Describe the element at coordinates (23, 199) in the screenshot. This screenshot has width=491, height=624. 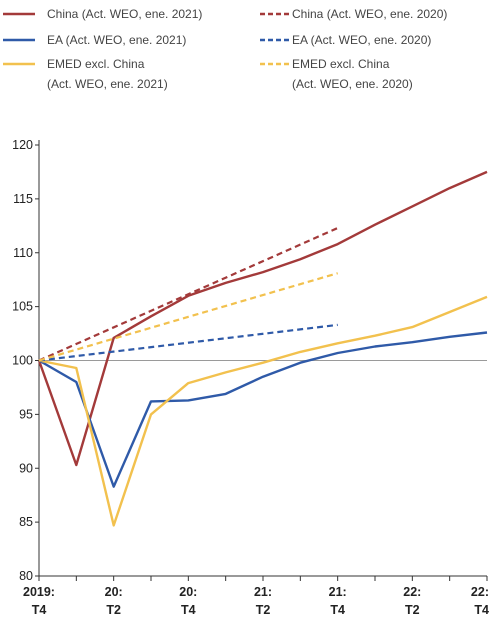
I see `y-tick-label: 115` at that location.